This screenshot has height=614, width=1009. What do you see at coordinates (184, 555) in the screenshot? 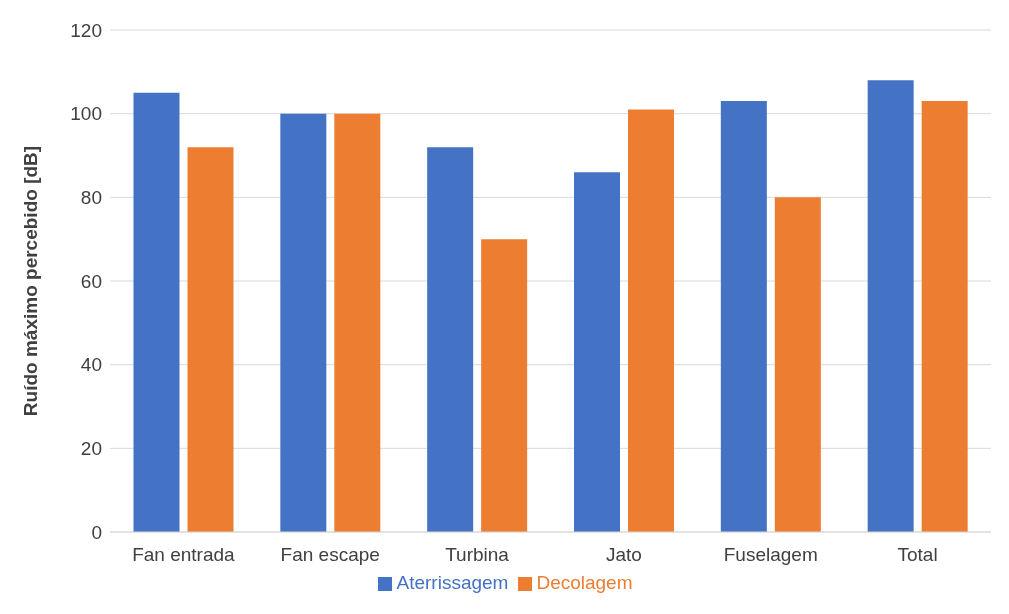
I see `x-tick-label: Fan entrada` at bounding box center [184, 555].